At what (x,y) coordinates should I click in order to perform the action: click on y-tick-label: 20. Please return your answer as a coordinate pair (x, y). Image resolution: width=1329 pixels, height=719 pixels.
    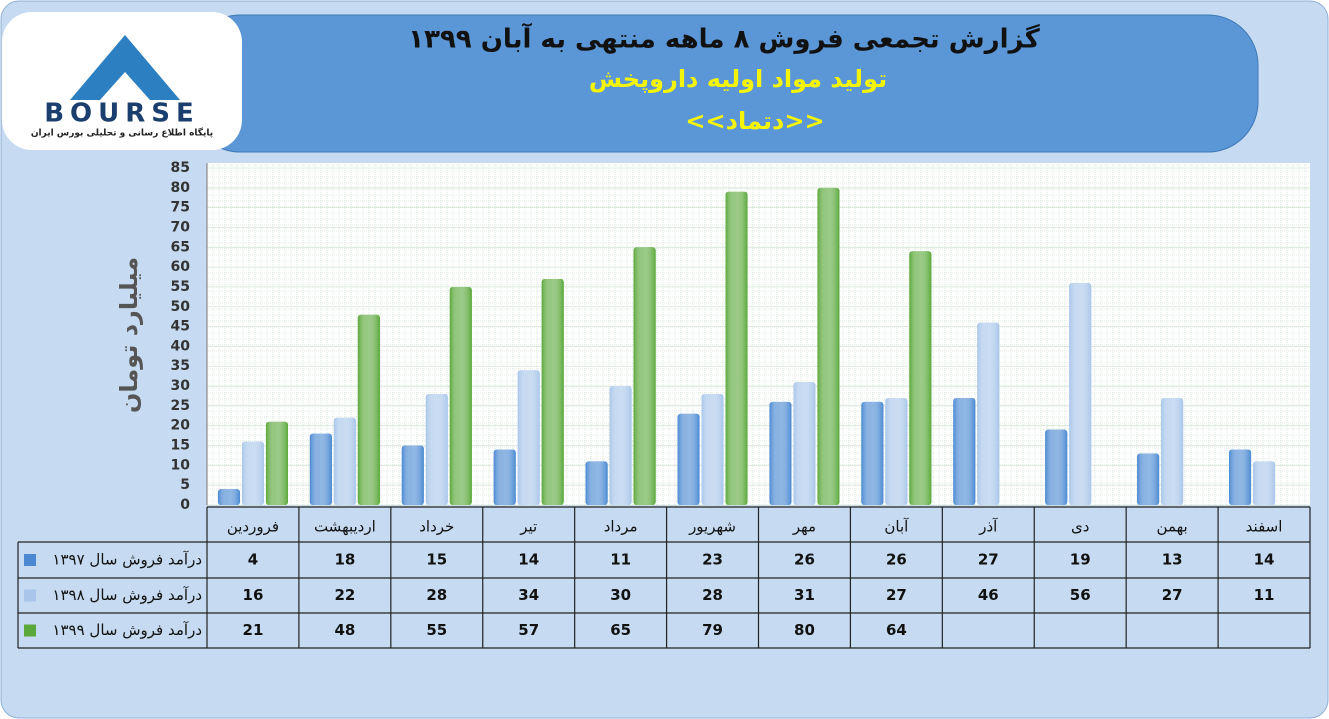
    Looking at the image, I should click on (181, 426).